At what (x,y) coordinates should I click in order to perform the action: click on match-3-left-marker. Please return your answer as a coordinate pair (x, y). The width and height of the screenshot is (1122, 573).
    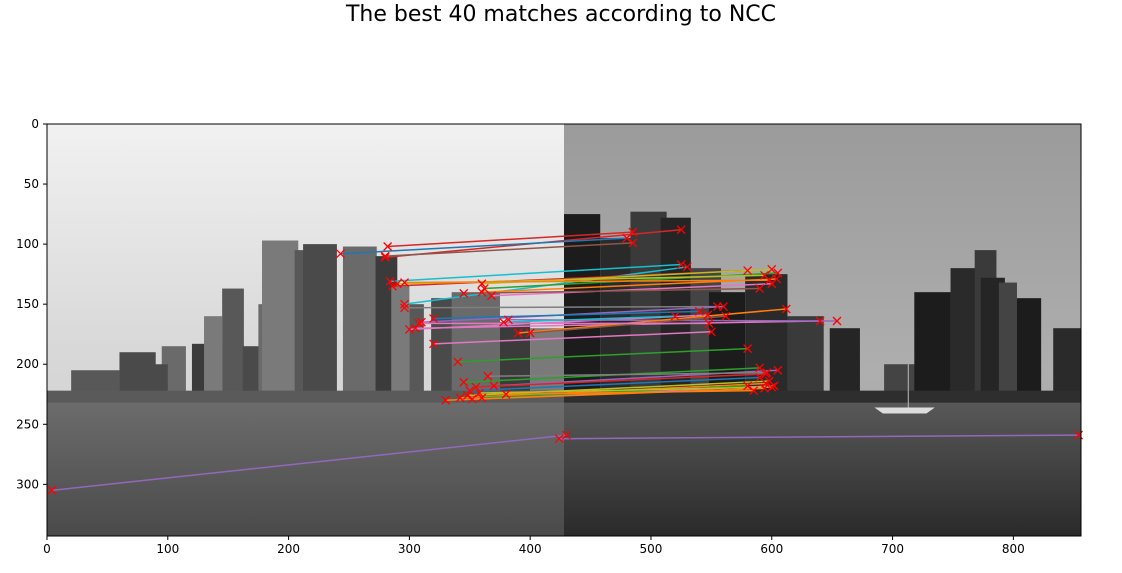
    Looking at the image, I should click on (340, 254).